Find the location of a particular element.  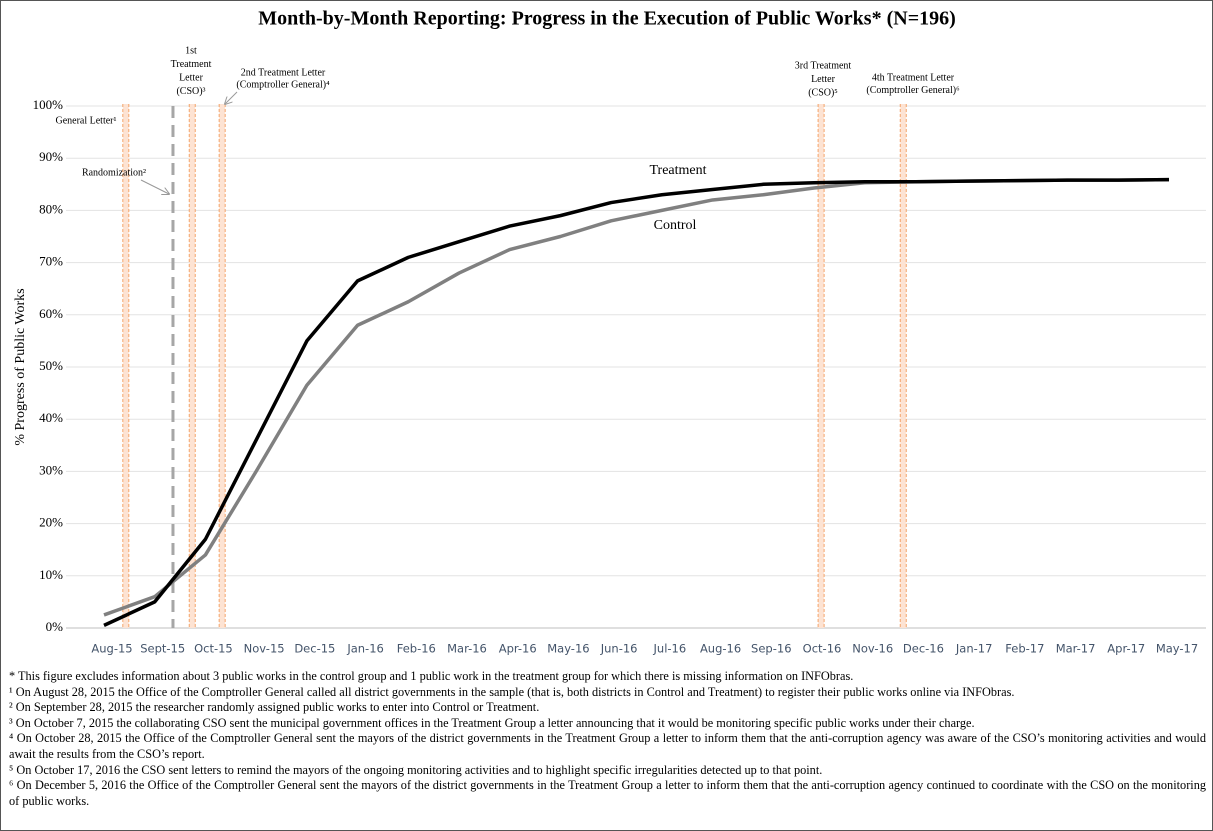

x-tick-label: Sep-16 is located at coordinates (771, 649).